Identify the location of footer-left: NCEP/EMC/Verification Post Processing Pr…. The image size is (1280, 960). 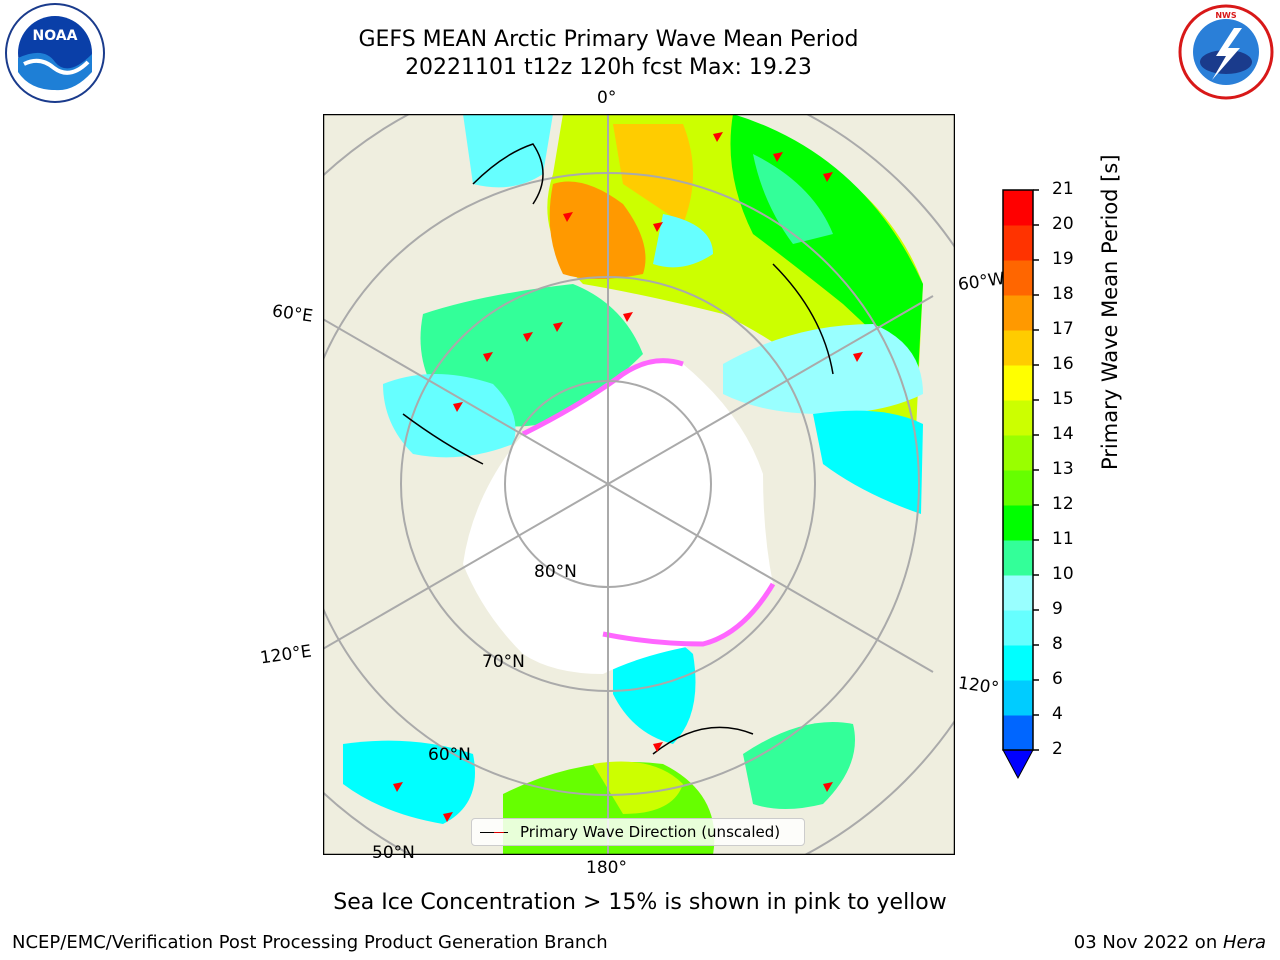
(310, 942).